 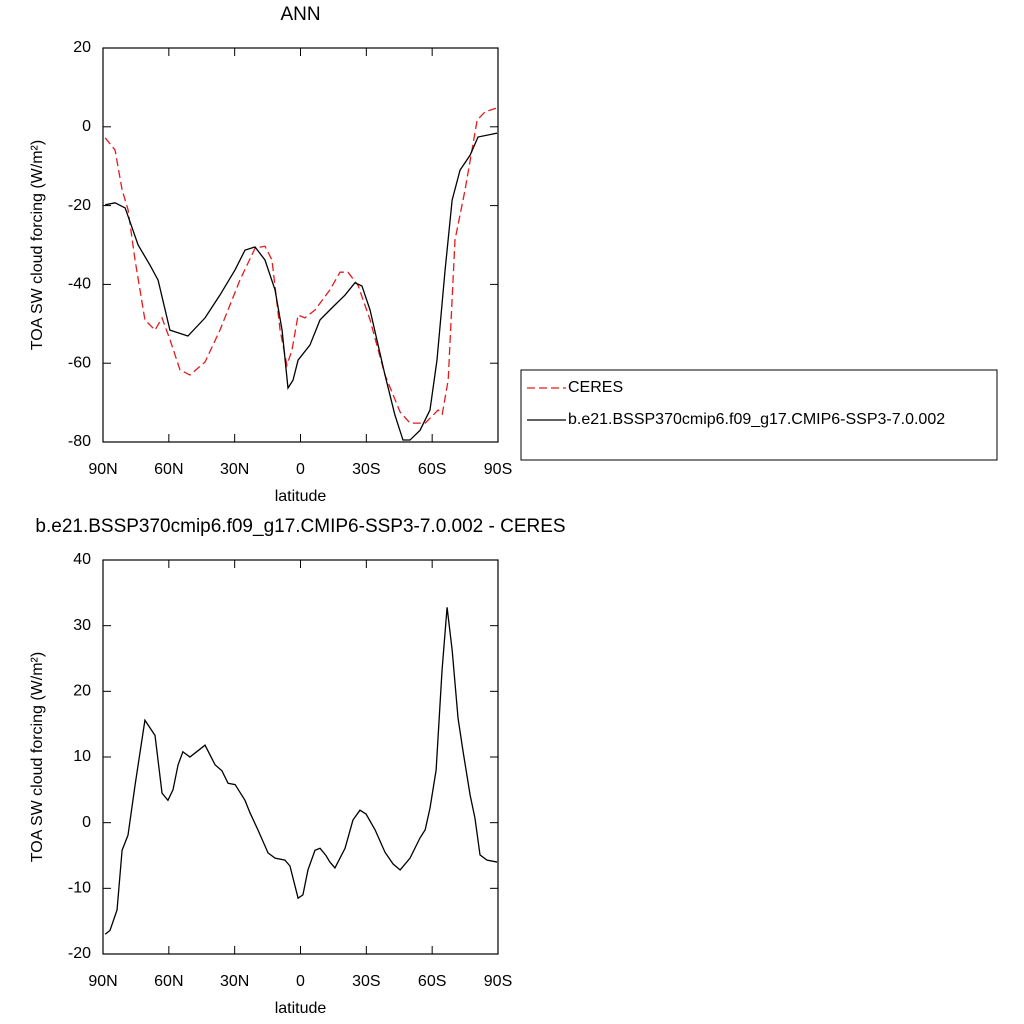 What do you see at coordinates (82, 756) in the screenshot?
I see `y-tick-label: 10` at bounding box center [82, 756].